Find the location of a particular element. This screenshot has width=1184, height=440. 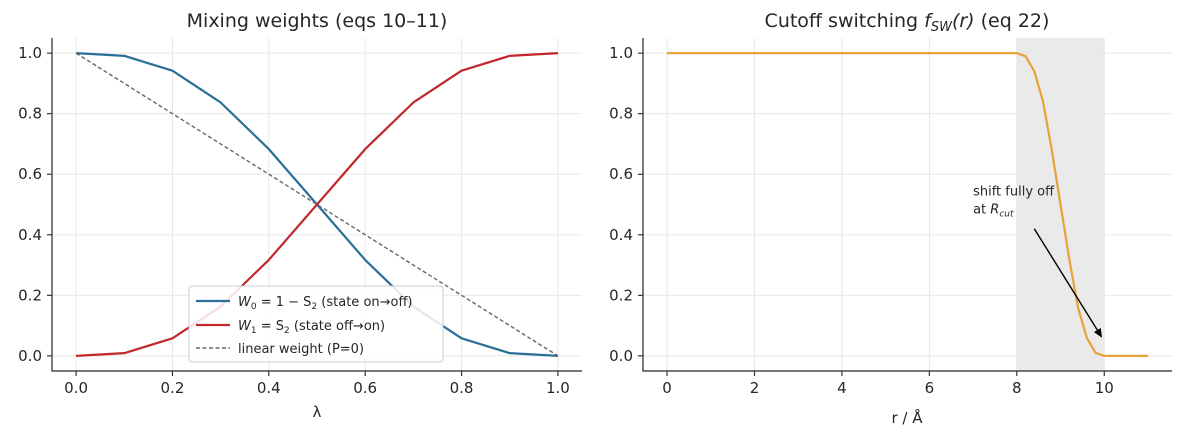

chart-title: Cutoff switching fSW(r) (eq 22) is located at coordinates (907, 22).